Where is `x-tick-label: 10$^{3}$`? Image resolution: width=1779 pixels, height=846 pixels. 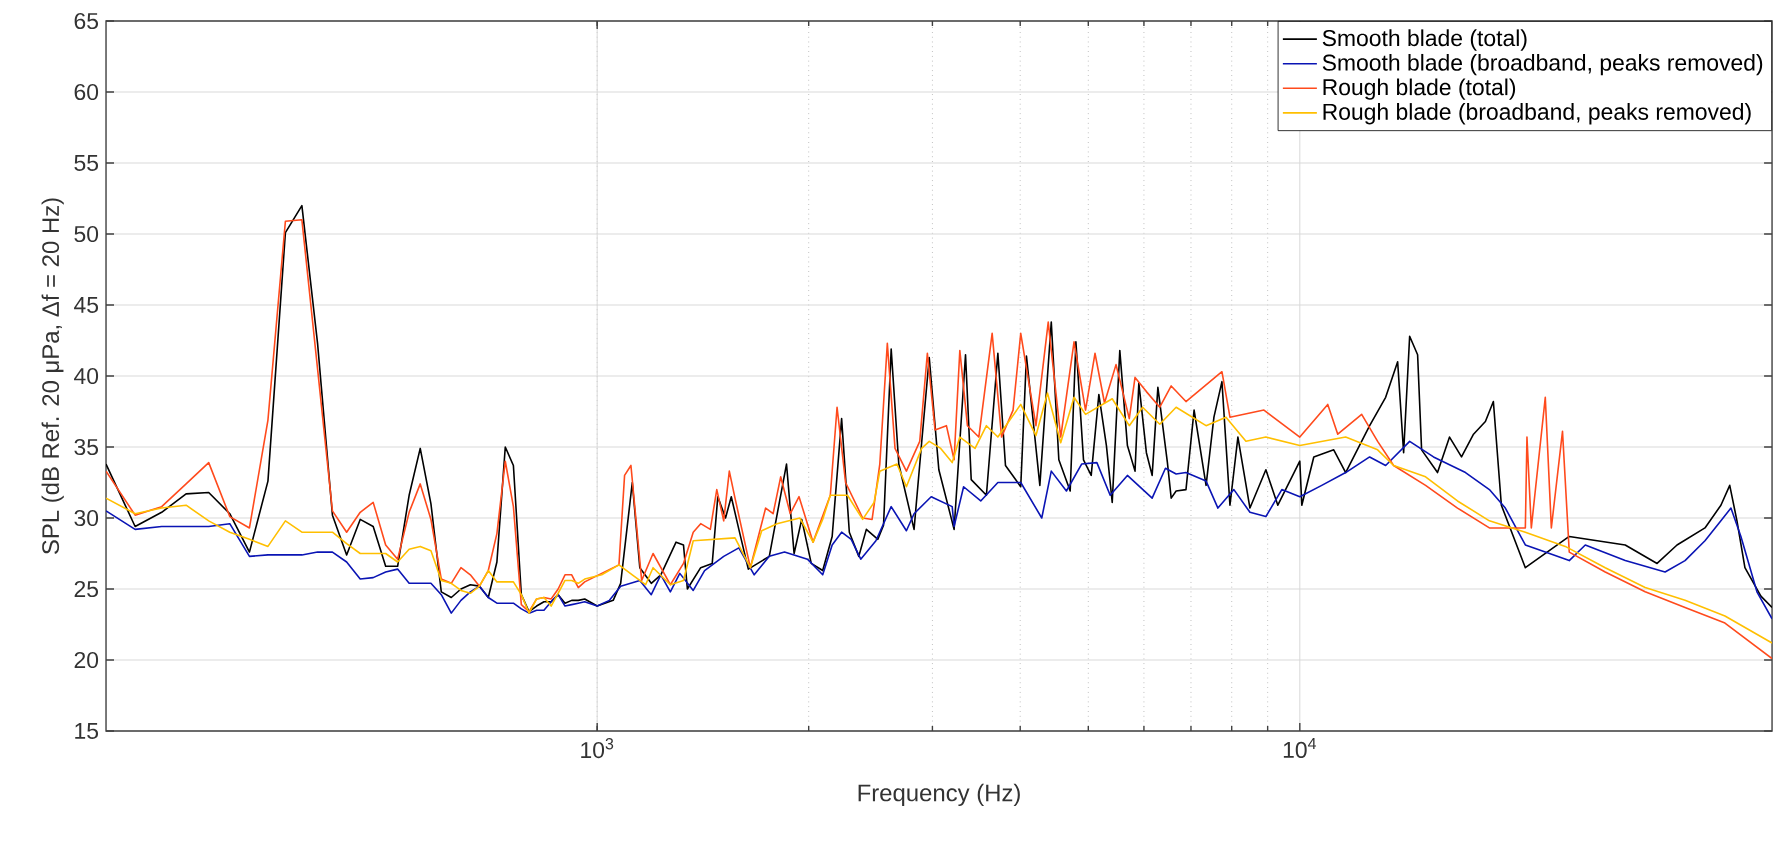
x-tick-label: 10$^{3}$ is located at coordinates (597, 748).